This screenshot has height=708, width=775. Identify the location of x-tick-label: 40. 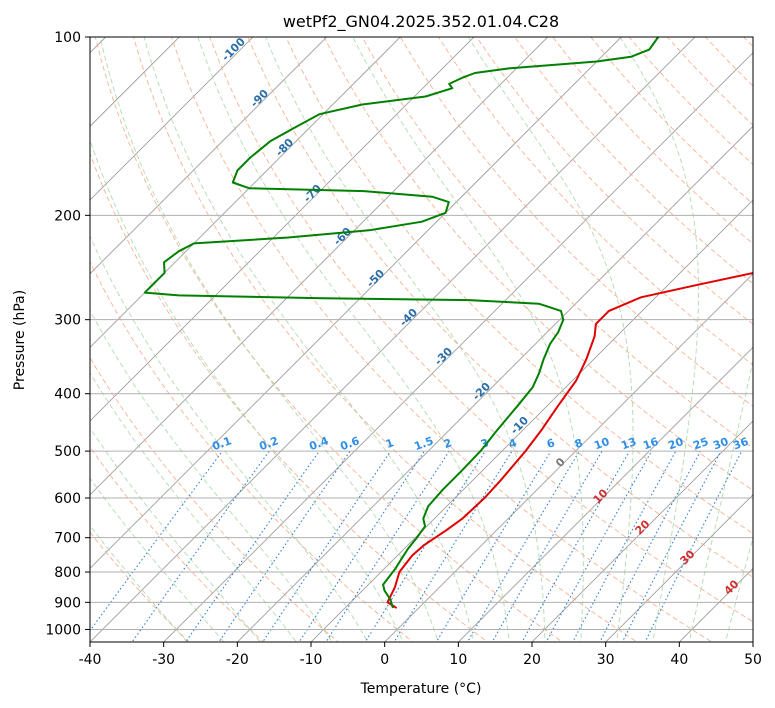
(679, 660).